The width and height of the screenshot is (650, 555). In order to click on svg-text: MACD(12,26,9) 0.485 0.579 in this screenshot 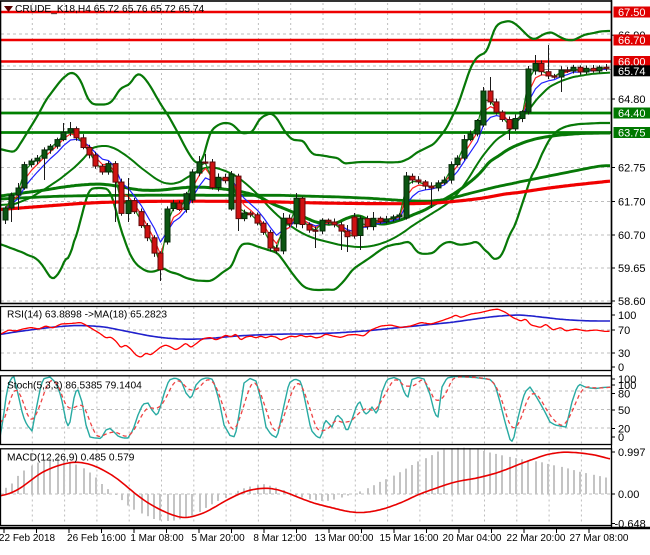, I will do `click(71, 458)`.